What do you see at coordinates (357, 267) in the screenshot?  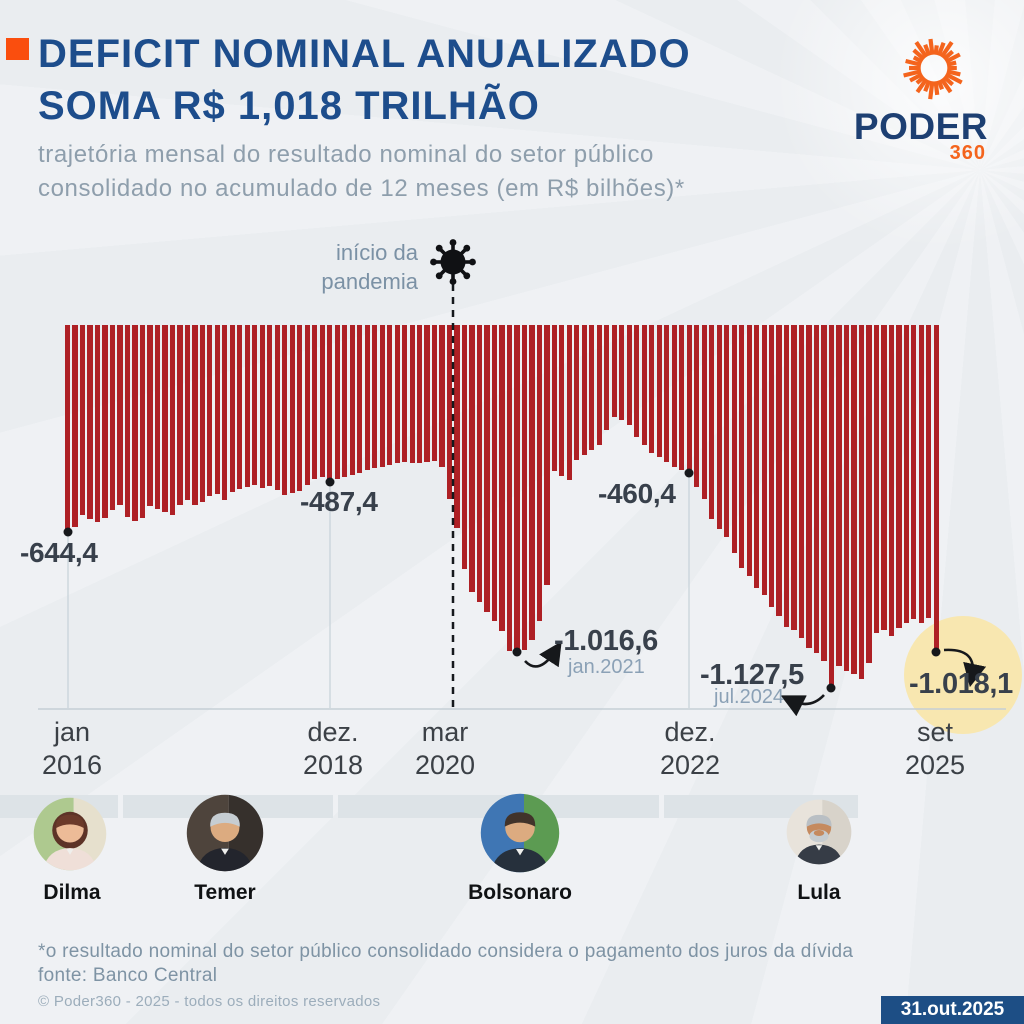 I see `pandemic-label: início da pandemia` at bounding box center [357, 267].